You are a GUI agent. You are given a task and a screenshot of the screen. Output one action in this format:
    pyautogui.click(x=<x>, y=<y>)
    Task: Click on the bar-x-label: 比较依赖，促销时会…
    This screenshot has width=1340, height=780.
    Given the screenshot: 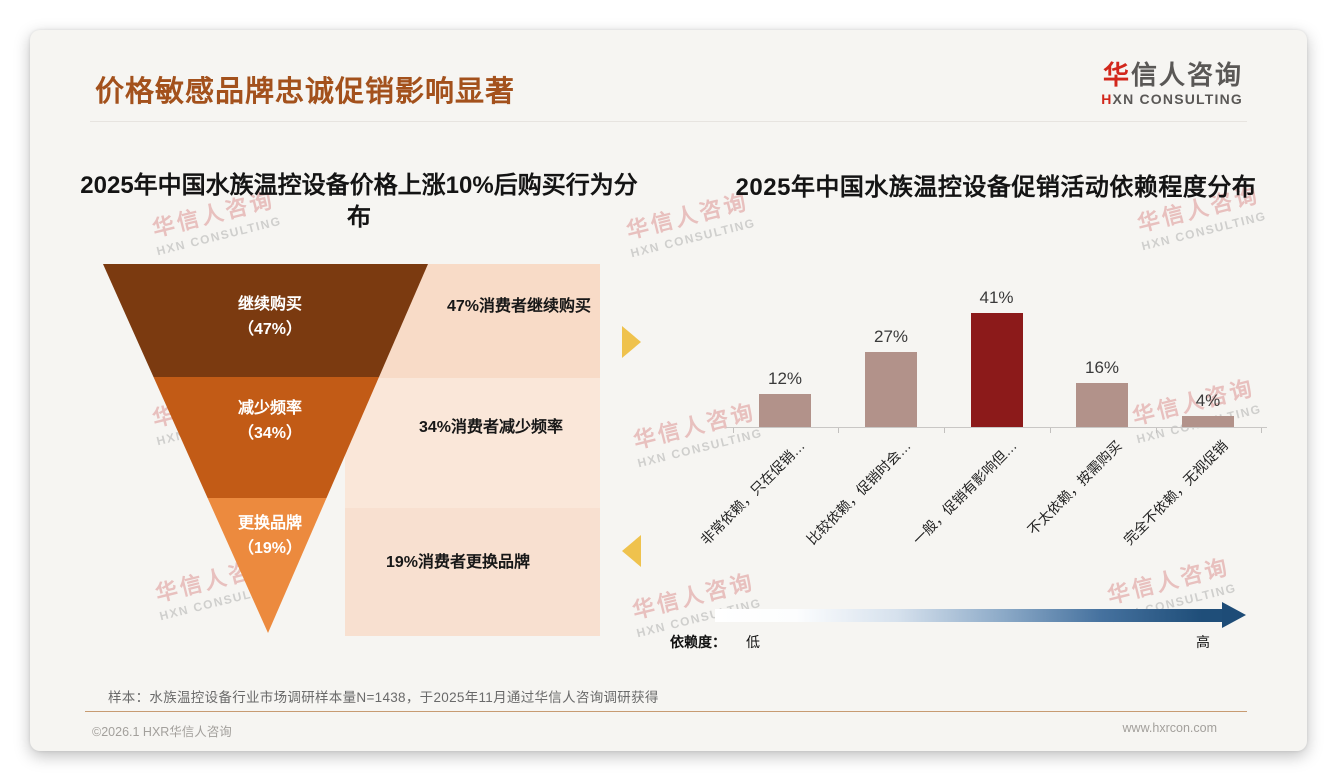 What is the action you would take?
    pyautogui.click(x=858, y=492)
    